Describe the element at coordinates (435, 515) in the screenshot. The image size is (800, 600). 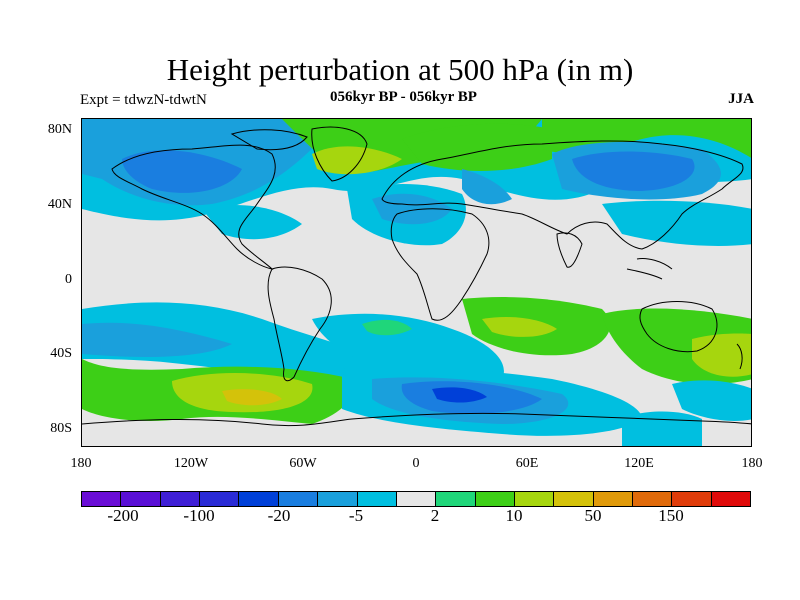
I see `colorbar-label: 2` at that location.